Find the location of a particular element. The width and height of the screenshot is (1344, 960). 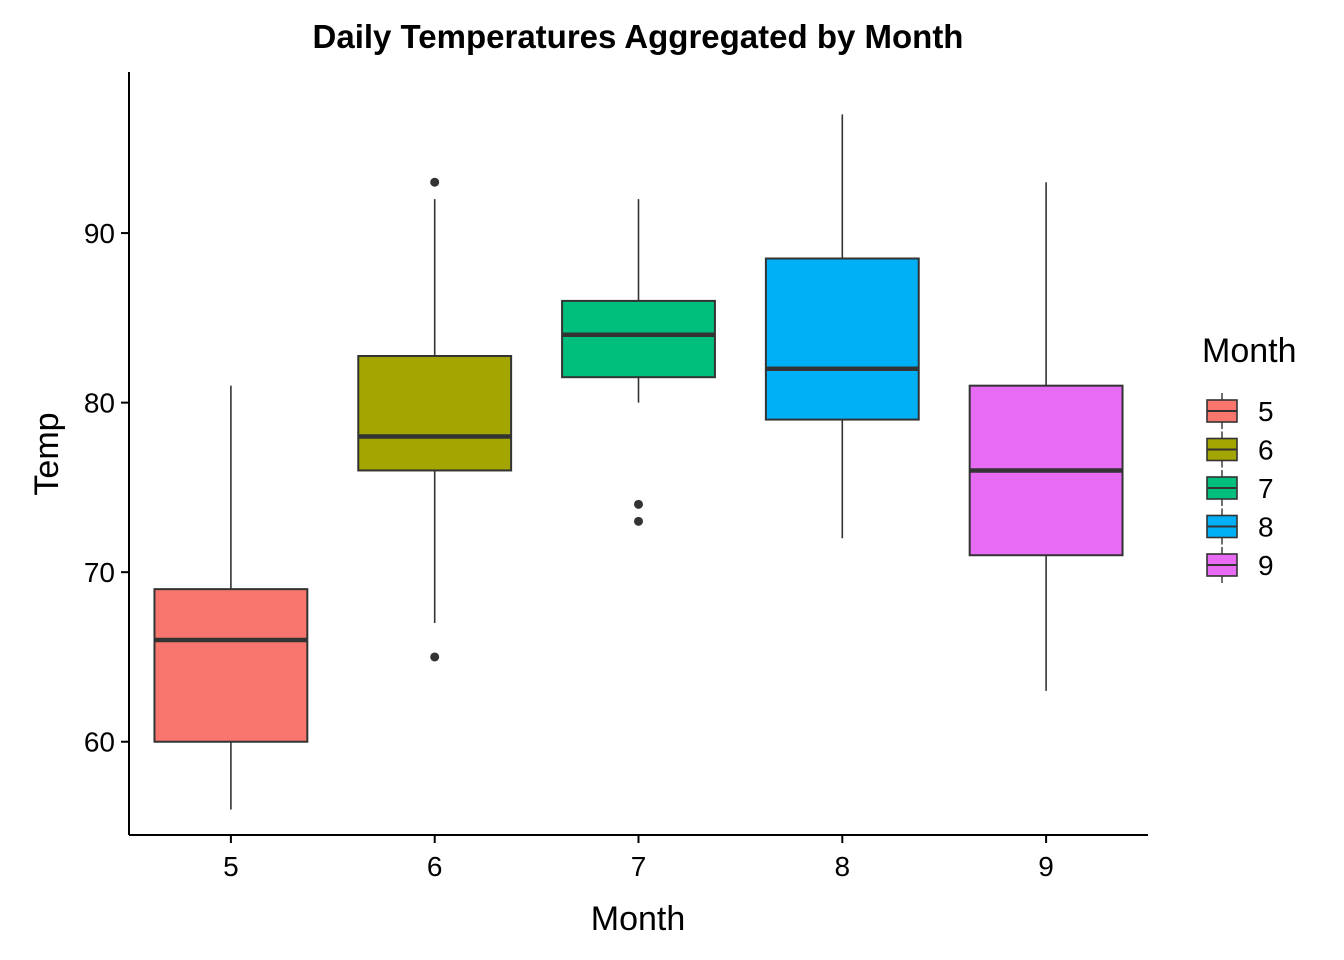

x-tick-label: 5 is located at coordinates (231, 866).